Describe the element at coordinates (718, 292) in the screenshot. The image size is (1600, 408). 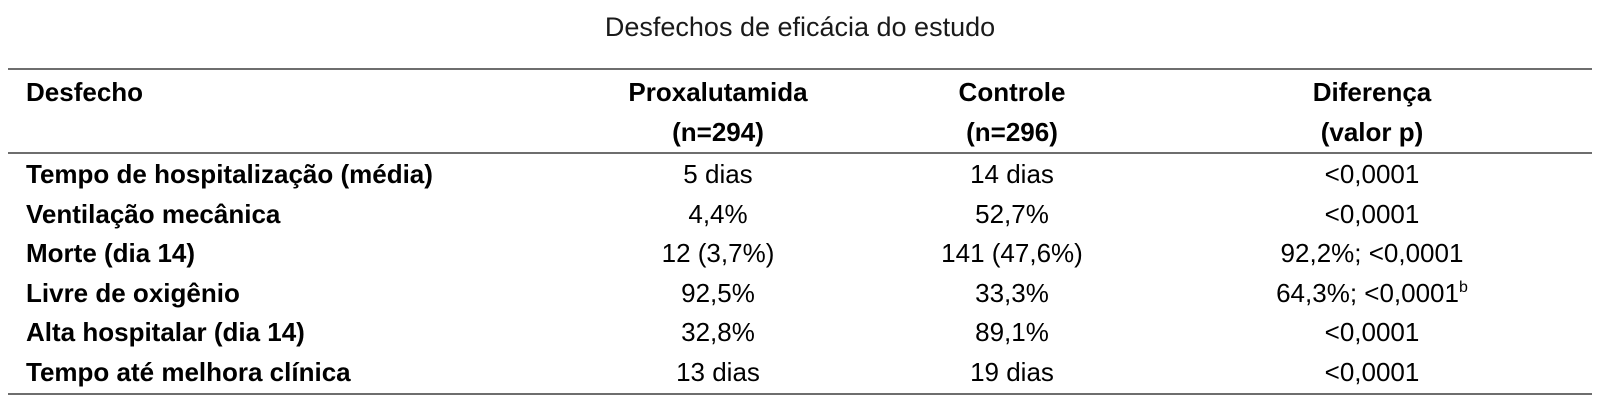
I see `row-treatment-value: 92,5%` at that location.